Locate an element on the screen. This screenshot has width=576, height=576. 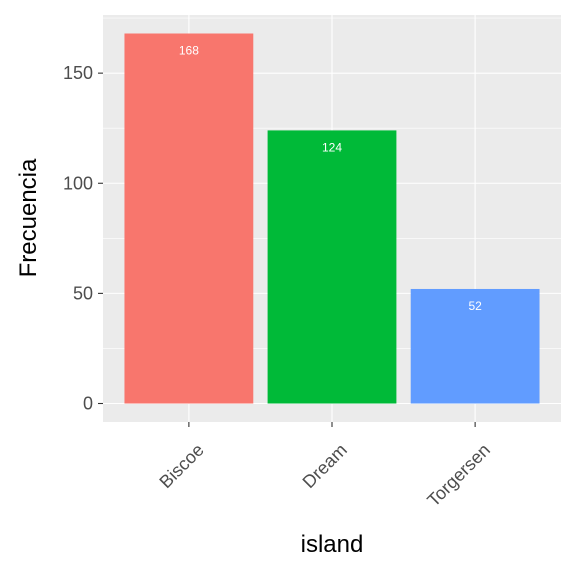
y-axis-title: Frecuencia is located at coordinates (28, 217).